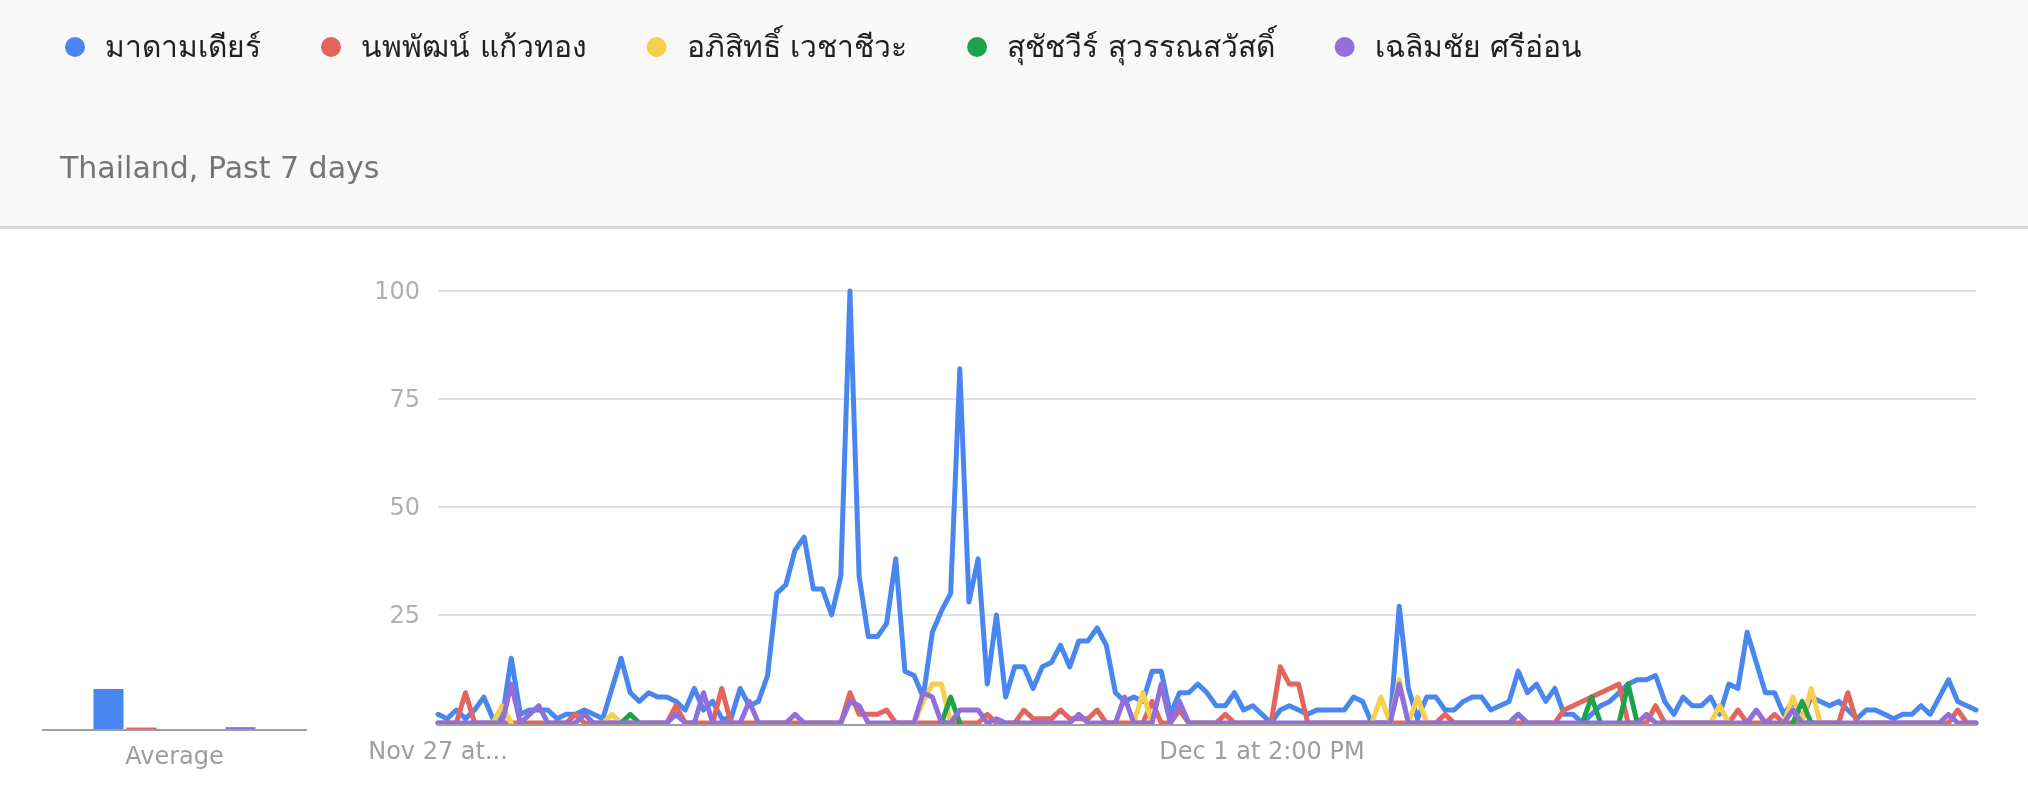 The height and width of the screenshot is (800, 2028). What do you see at coordinates (1142, 45) in the screenshot?
I see `legend-label: สุชัชวีร์ สุวรรณสวัสดิ์` at bounding box center [1142, 45].